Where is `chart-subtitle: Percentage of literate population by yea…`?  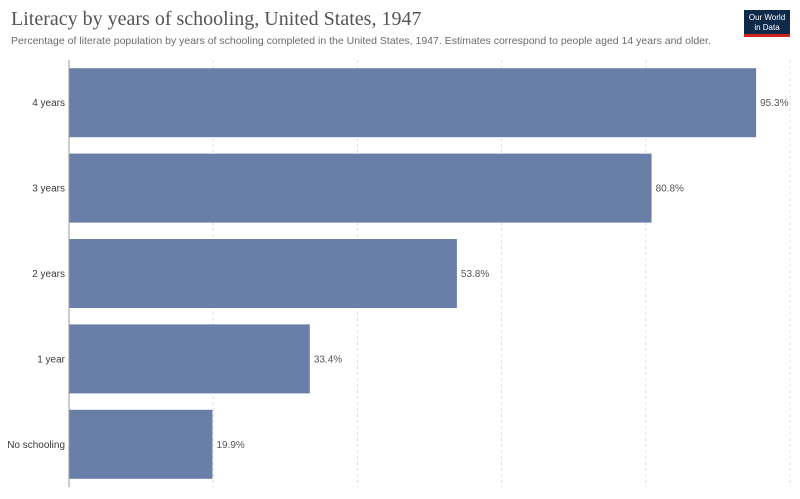
chart-subtitle: Percentage of literate population by yea… is located at coordinates (361, 41).